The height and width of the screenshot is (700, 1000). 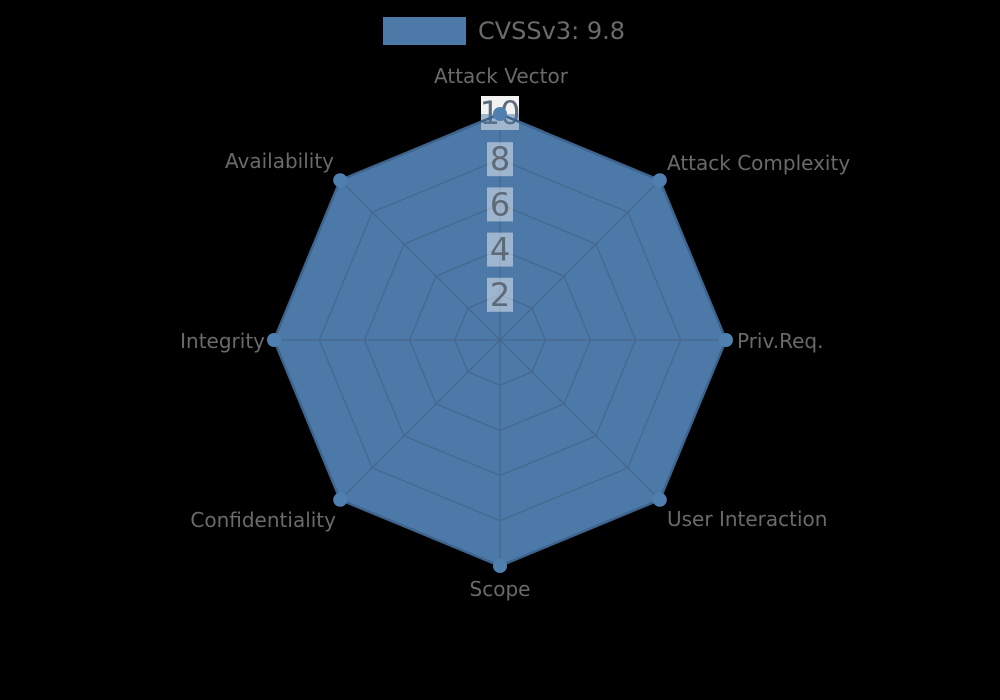 I want to click on axis-label-attack-vector: Attack Vector, so click(x=501, y=76).